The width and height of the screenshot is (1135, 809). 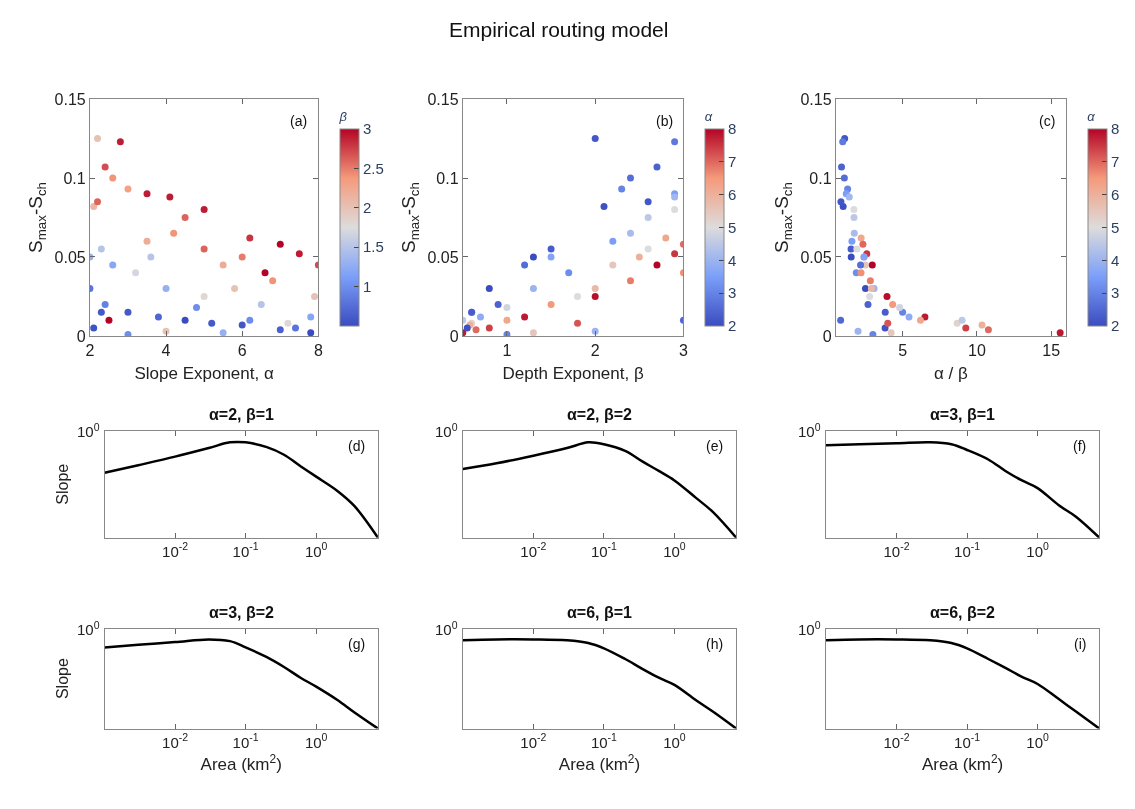 What do you see at coordinates (299, 121) in the screenshot?
I see `annotation: (a)` at bounding box center [299, 121].